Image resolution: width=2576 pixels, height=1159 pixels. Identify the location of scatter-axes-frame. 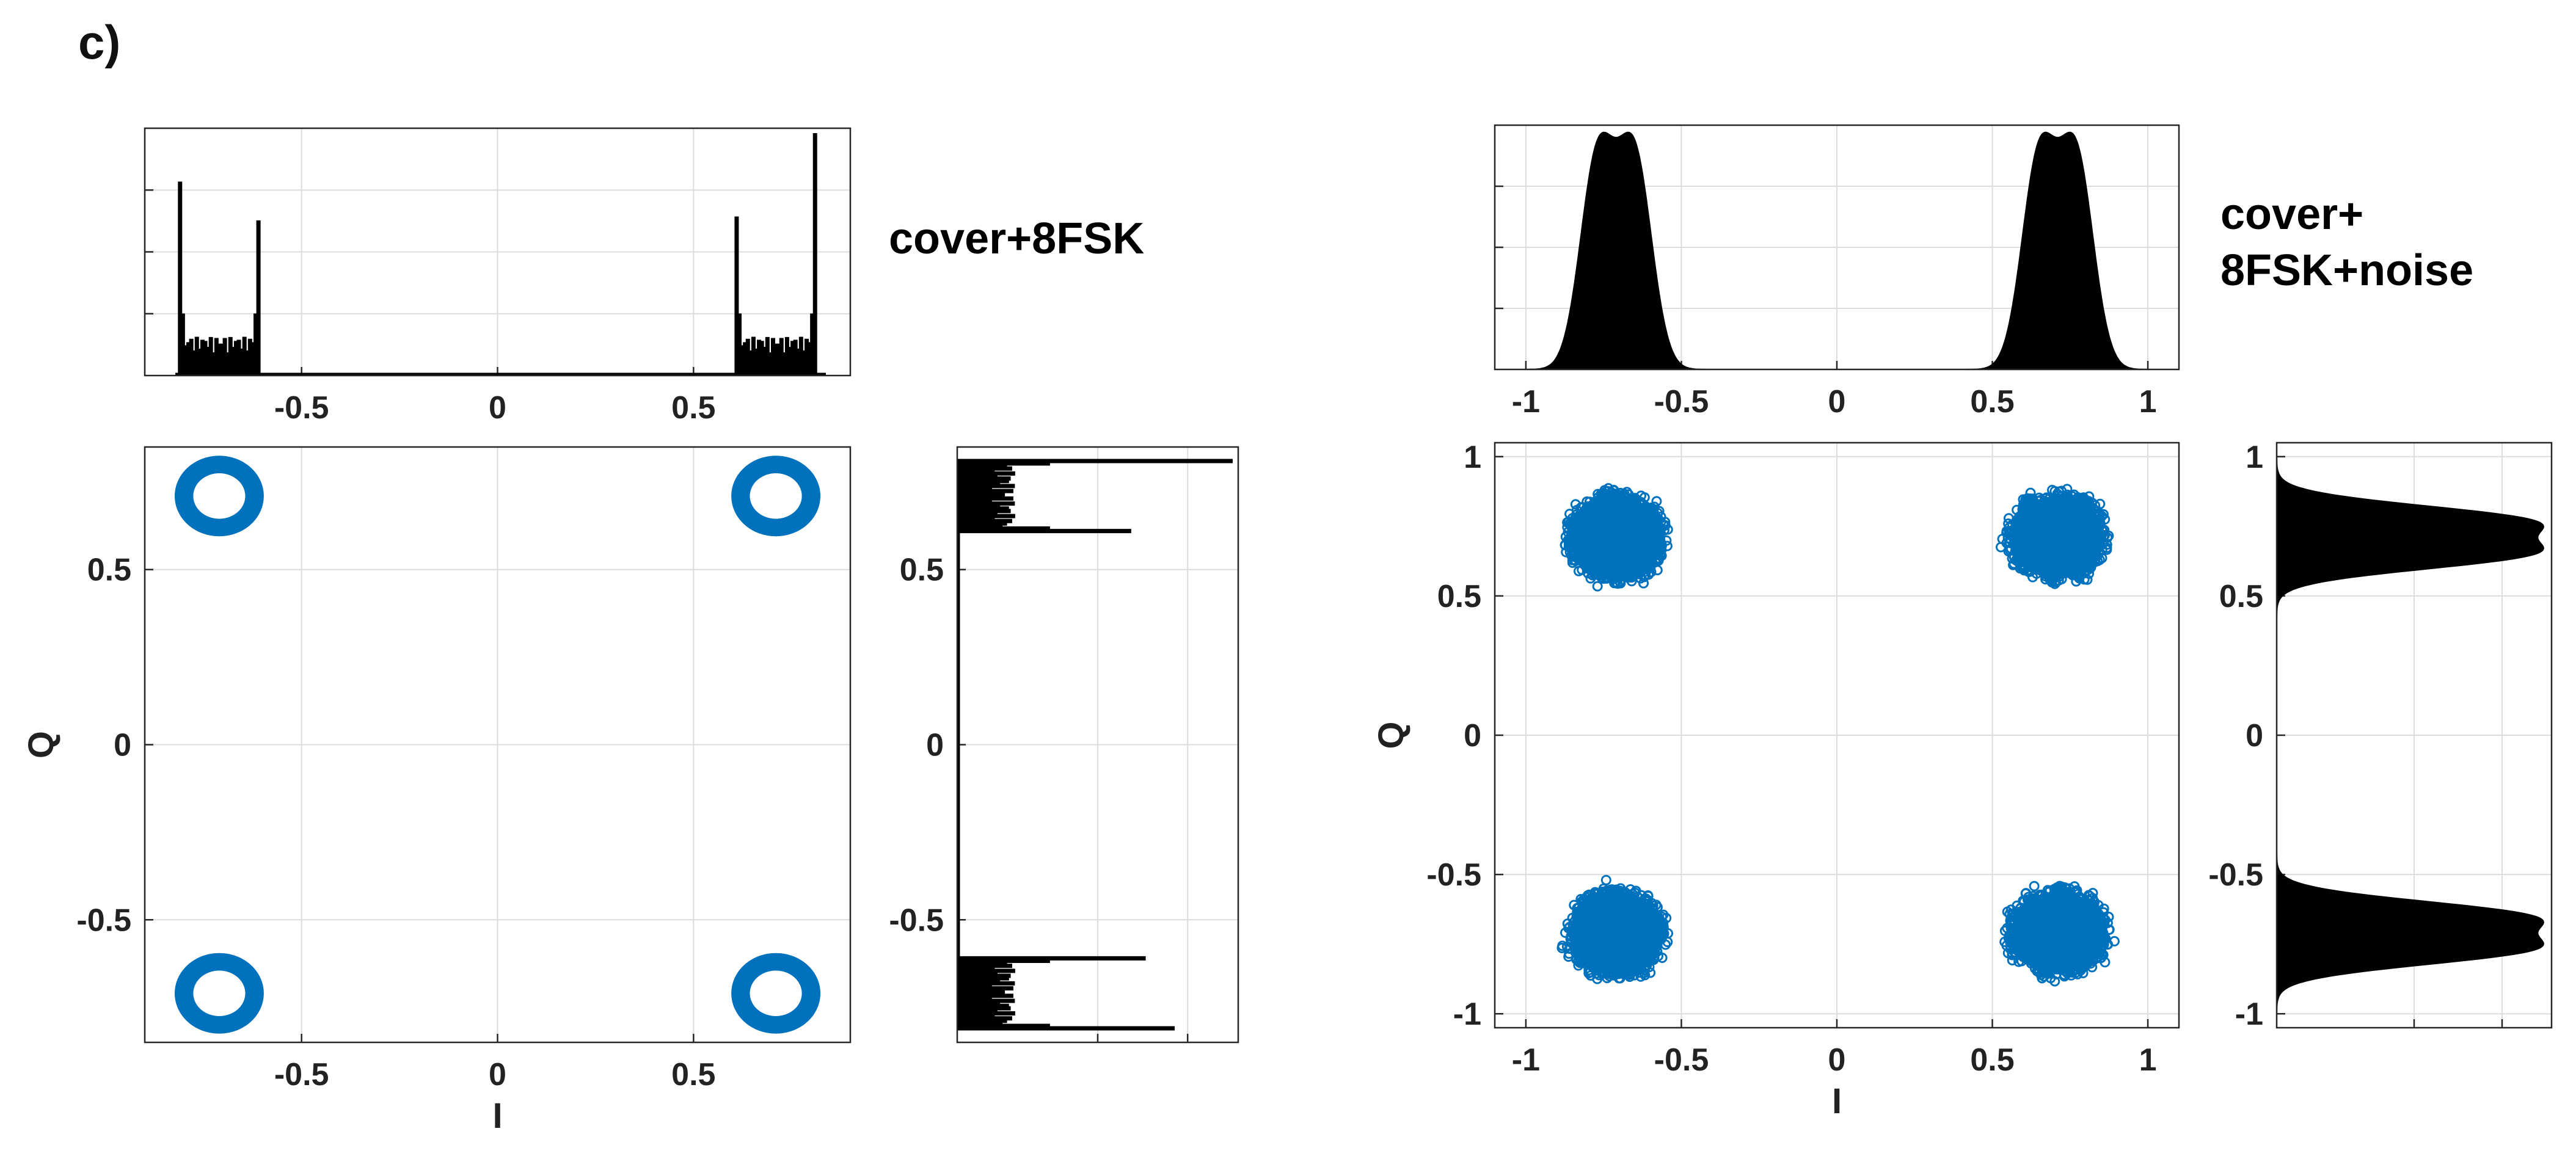
(498, 745).